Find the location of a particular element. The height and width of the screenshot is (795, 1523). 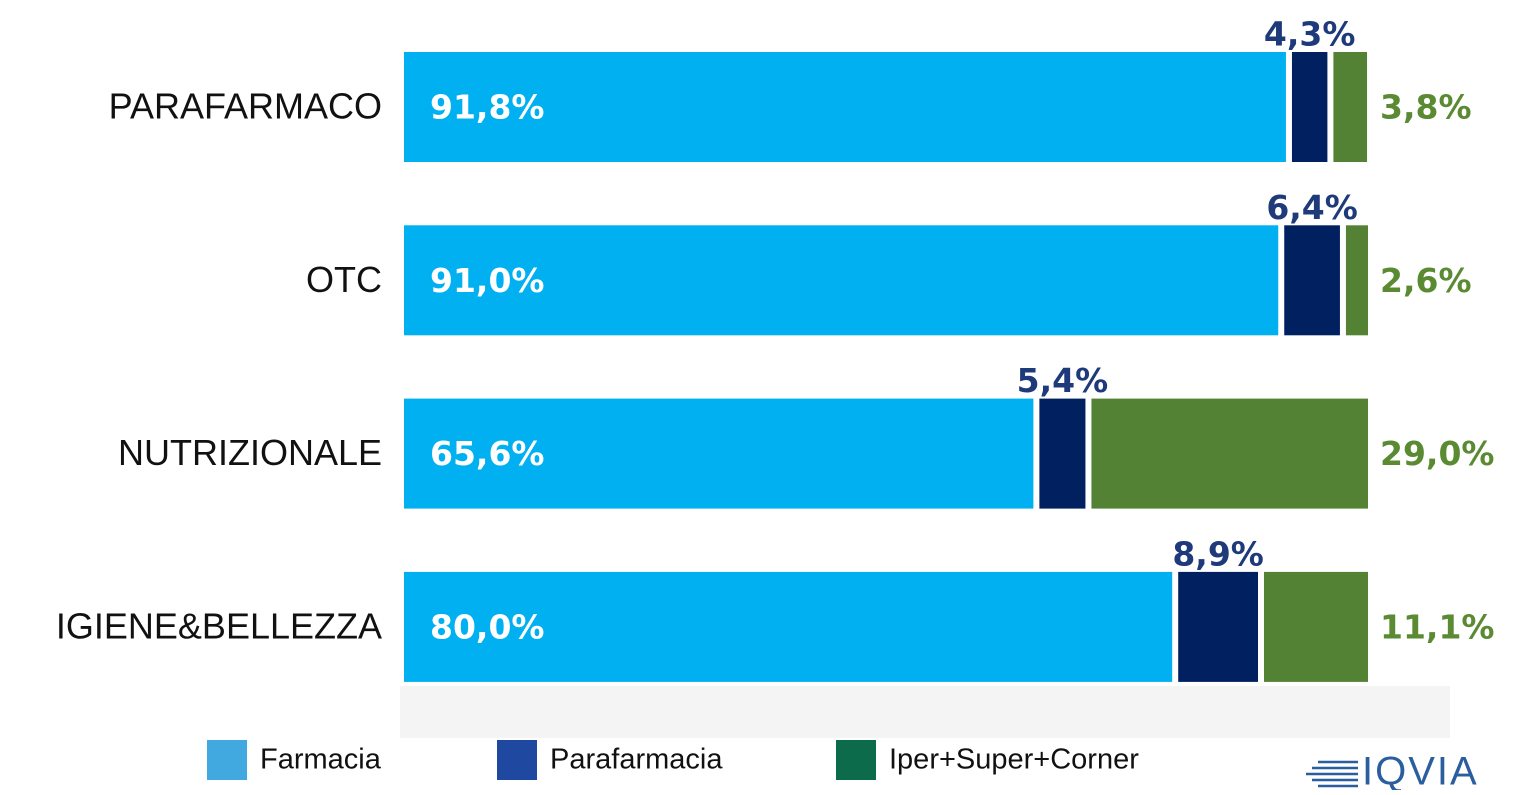

value-label: 80,0% is located at coordinates (487, 626).